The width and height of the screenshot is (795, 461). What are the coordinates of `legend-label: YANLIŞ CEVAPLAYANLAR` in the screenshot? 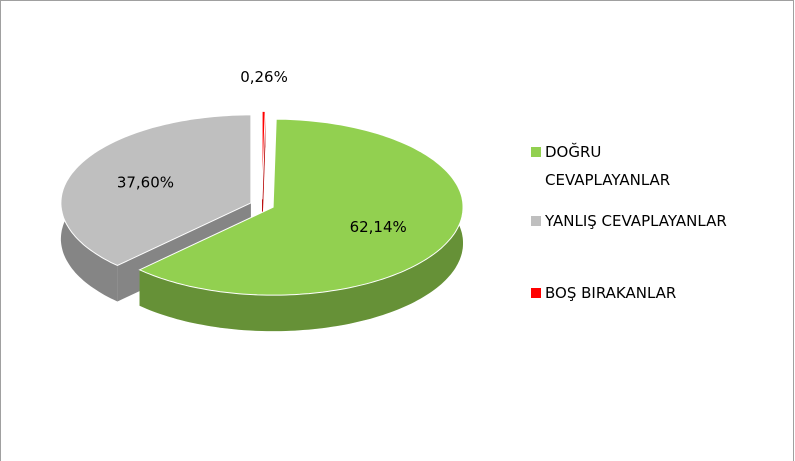 It's located at (636, 221).